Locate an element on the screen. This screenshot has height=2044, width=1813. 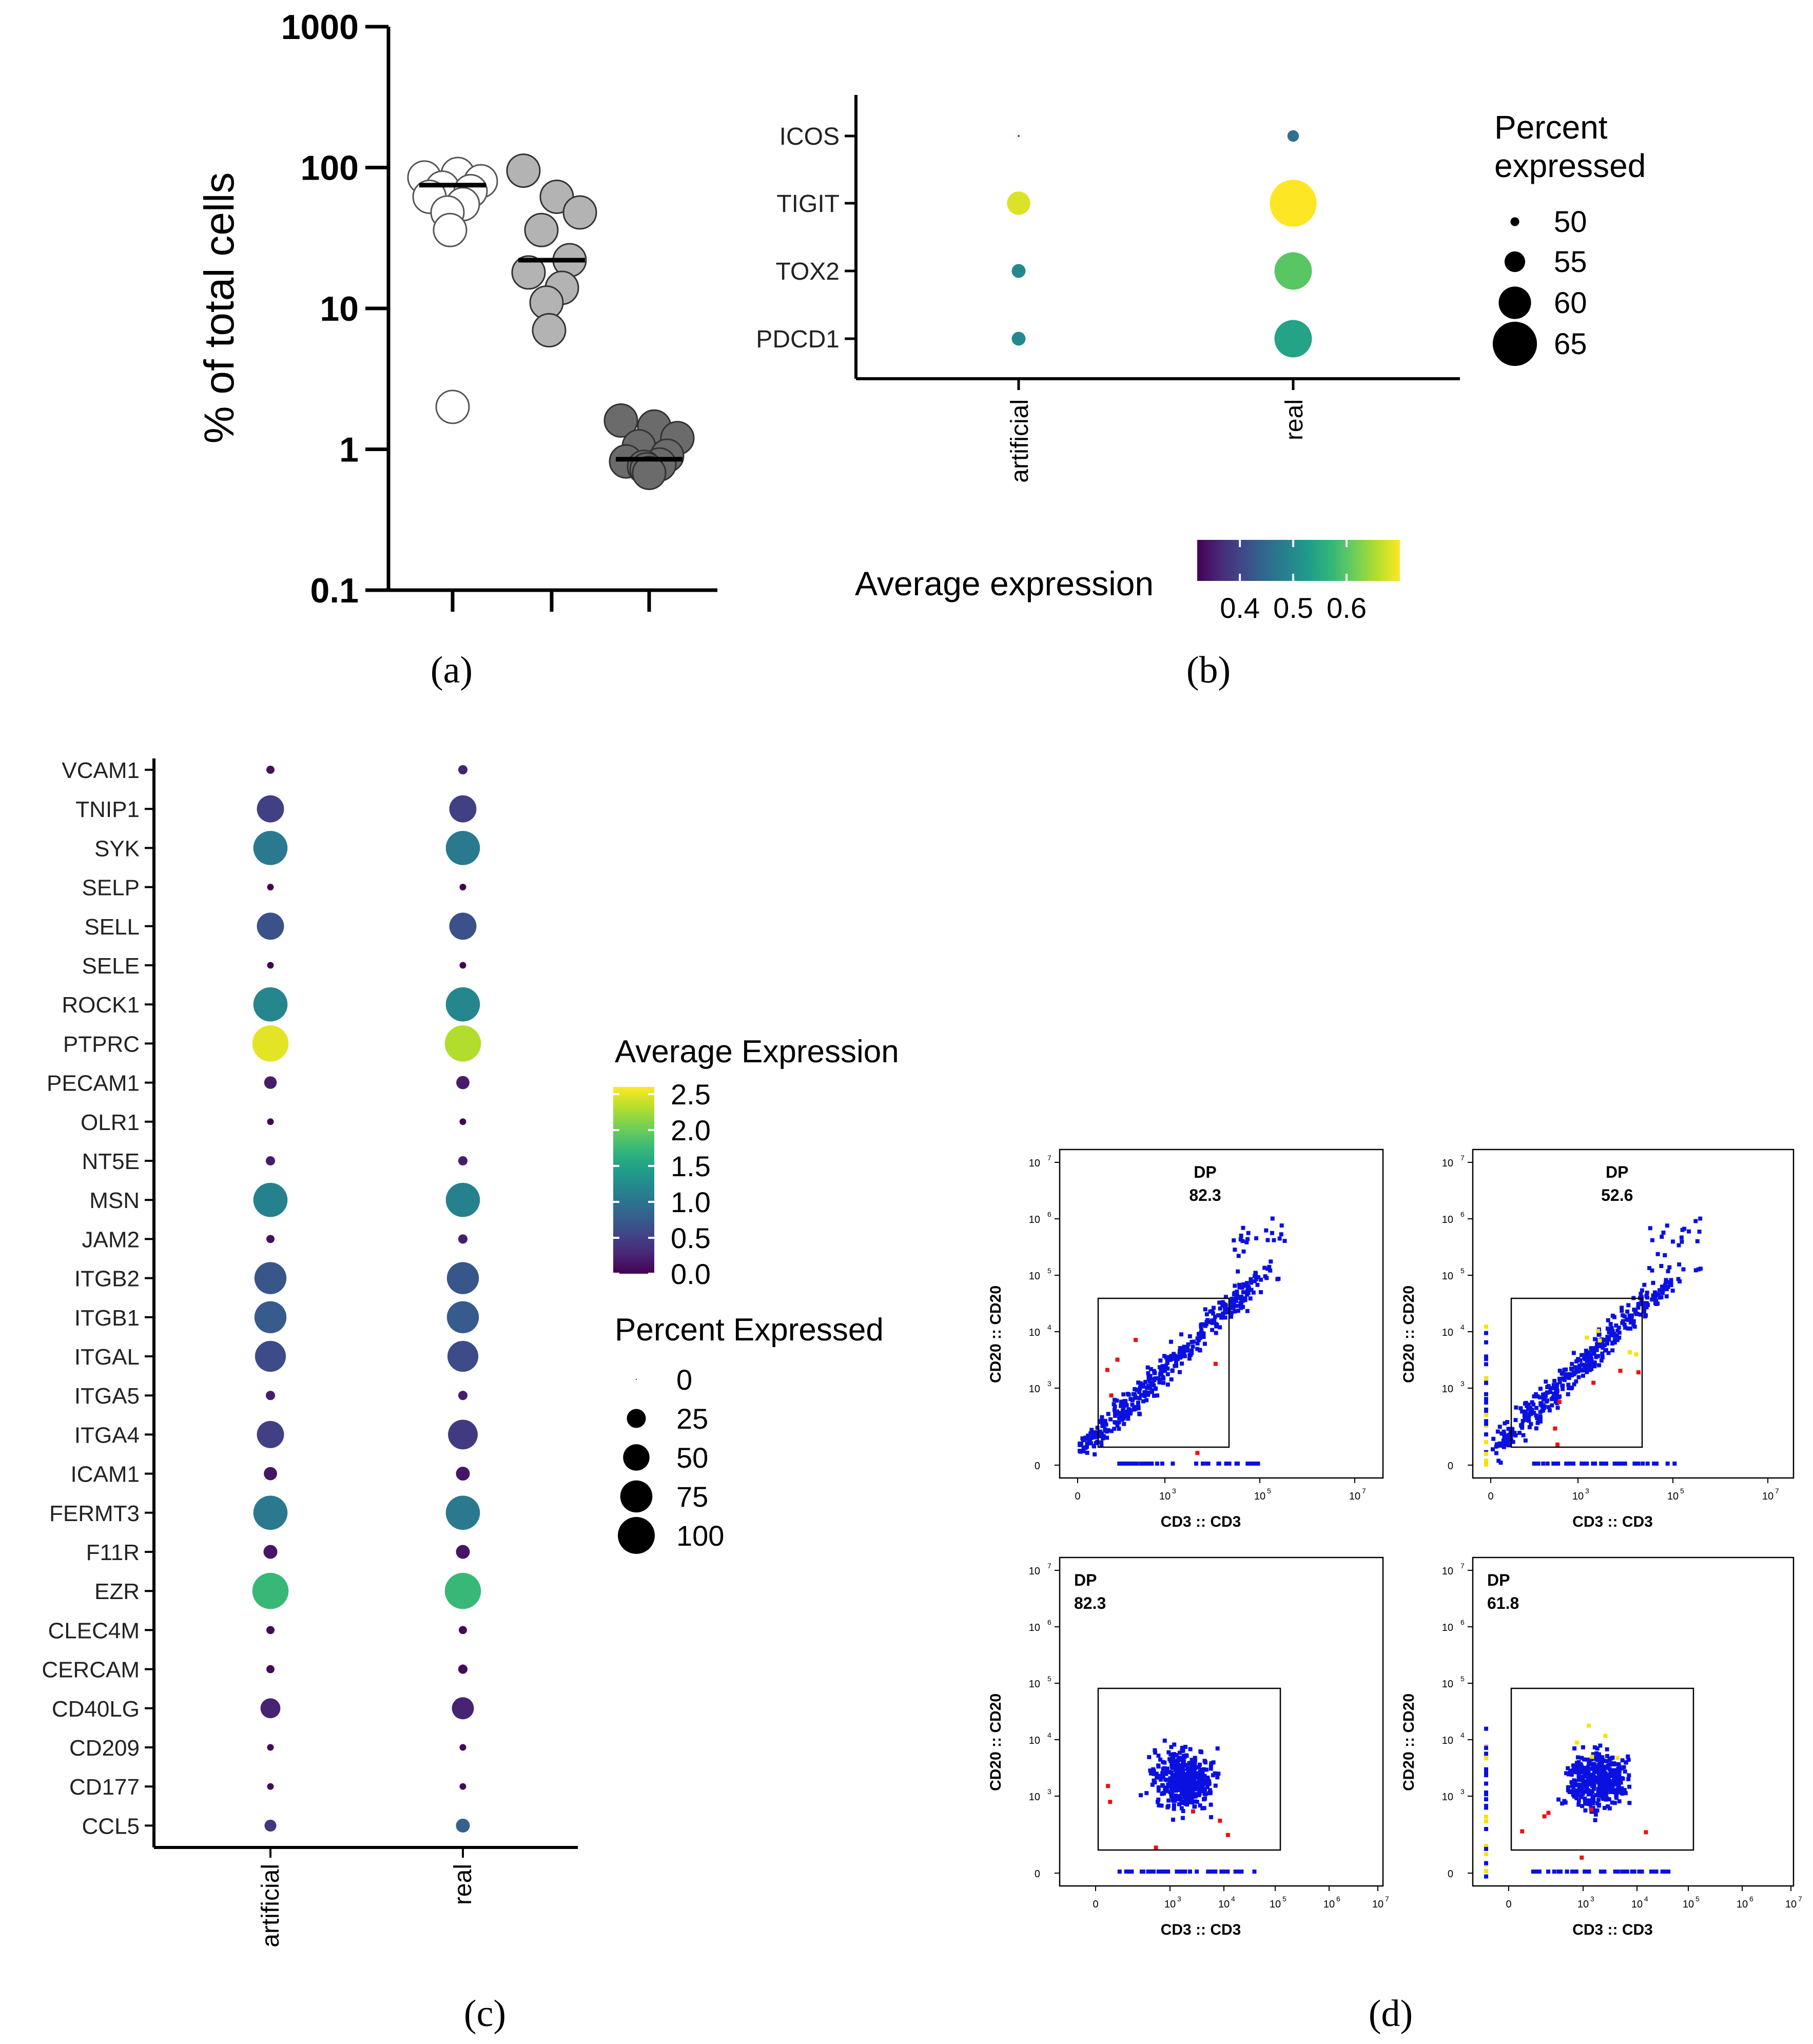
gene-label: EZR is located at coordinates (117, 1591).